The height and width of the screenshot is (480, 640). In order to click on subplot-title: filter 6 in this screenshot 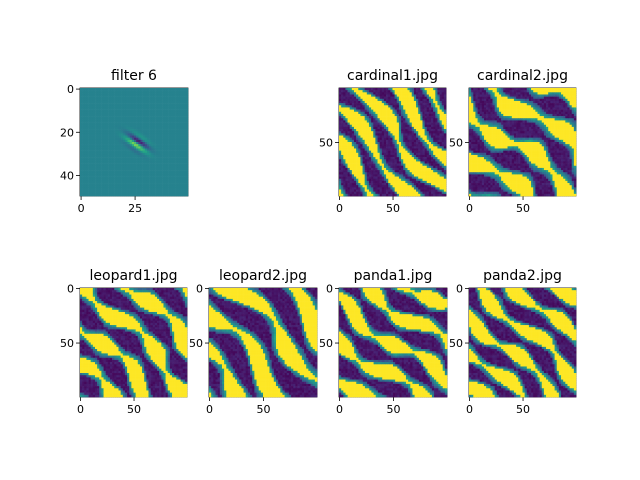, I will do `click(134, 76)`.